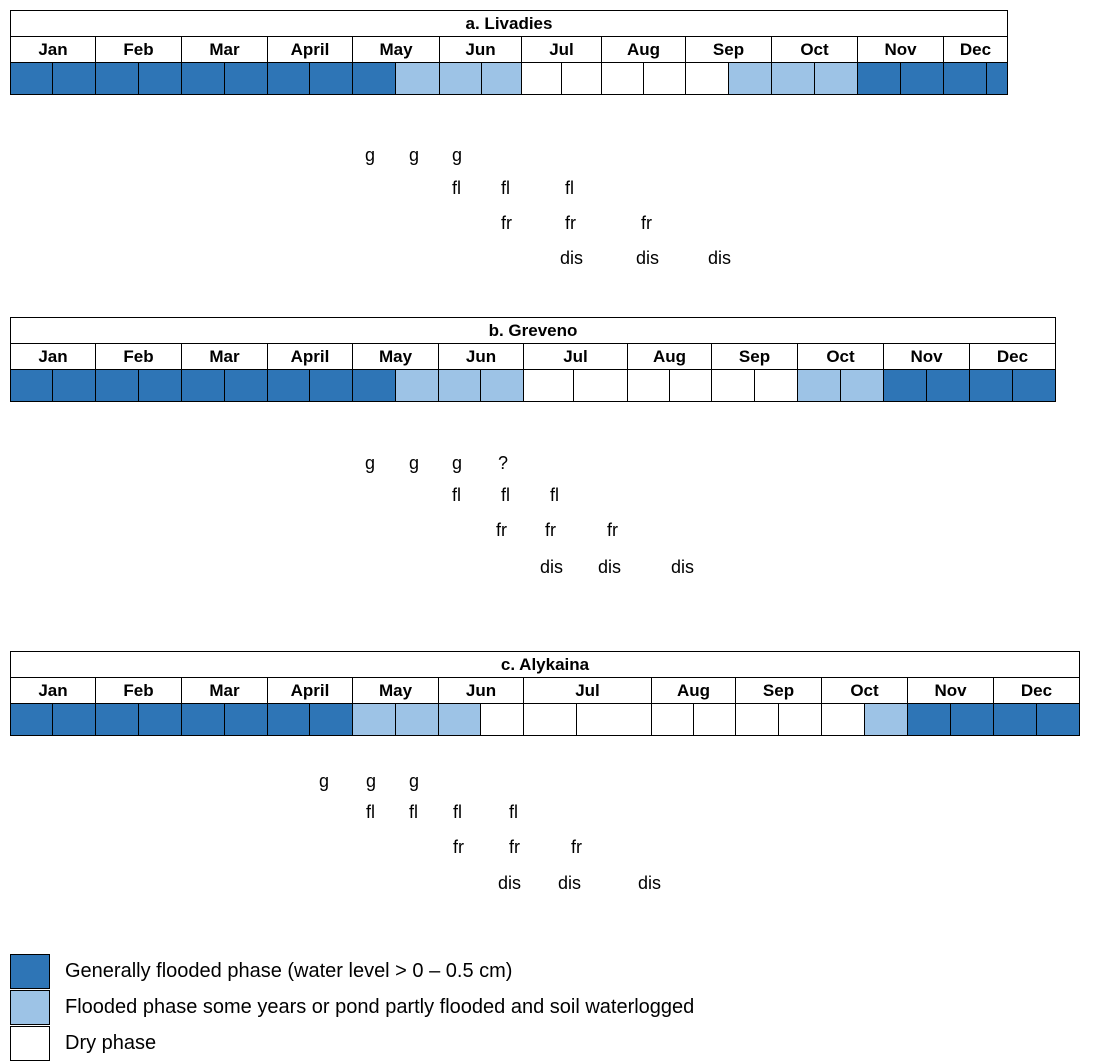 The width and height of the screenshot is (1100, 1062). What do you see at coordinates (53, 356) in the screenshot?
I see `month-header: Jan` at bounding box center [53, 356].